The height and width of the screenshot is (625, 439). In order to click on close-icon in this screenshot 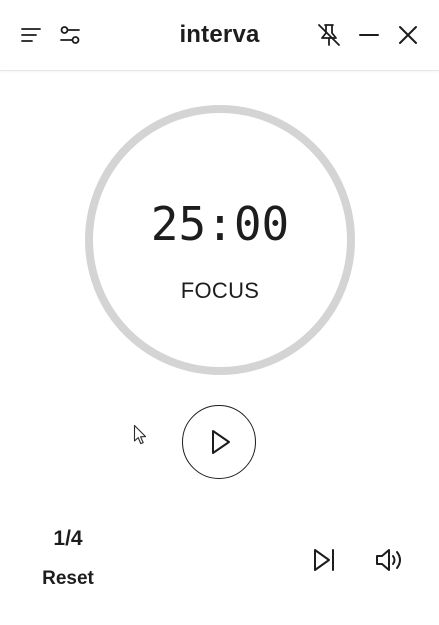, I will do `click(408, 35)`.